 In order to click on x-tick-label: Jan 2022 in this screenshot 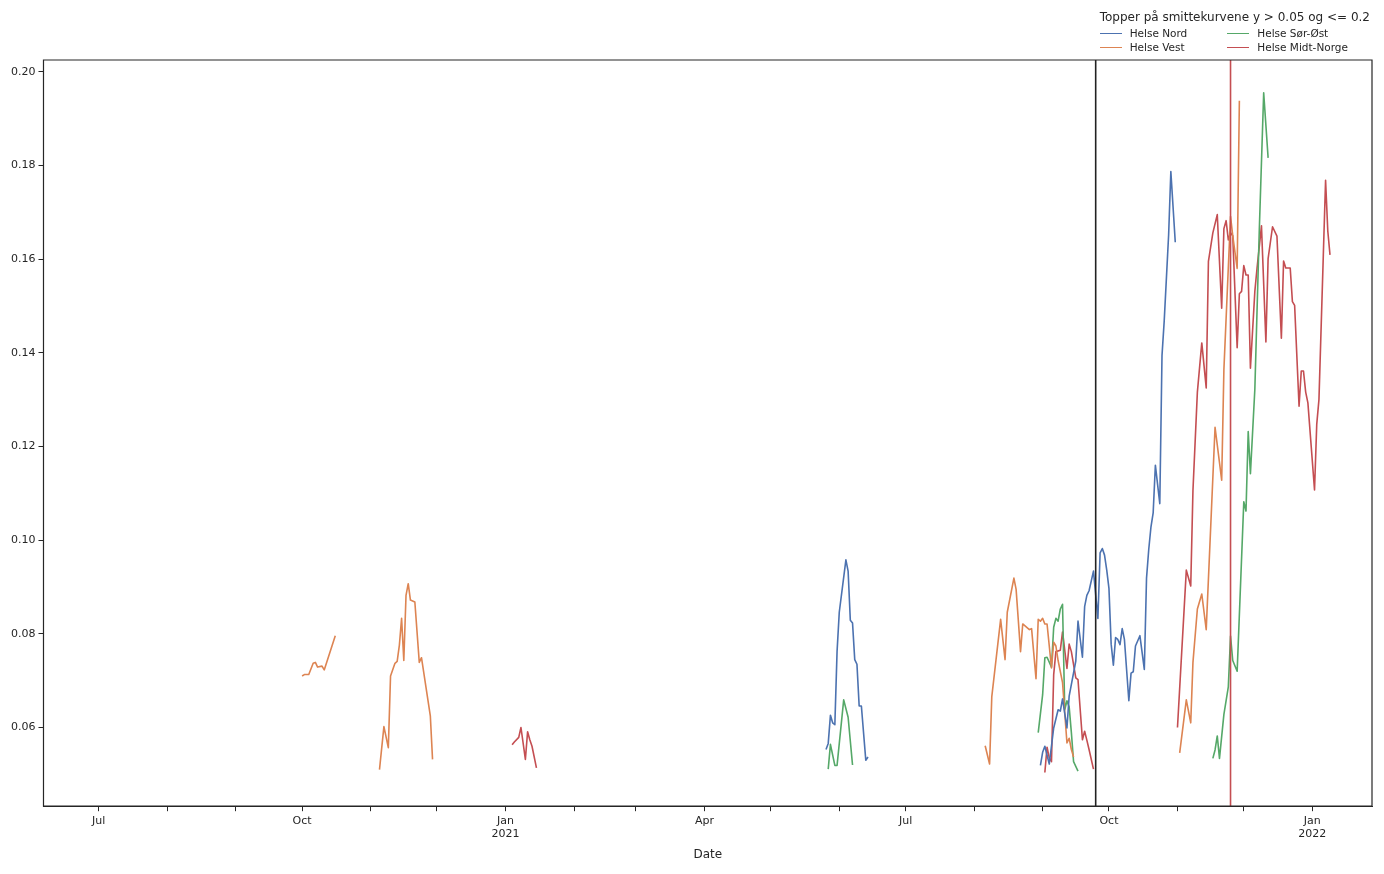, I will do `click(1312, 826)`.